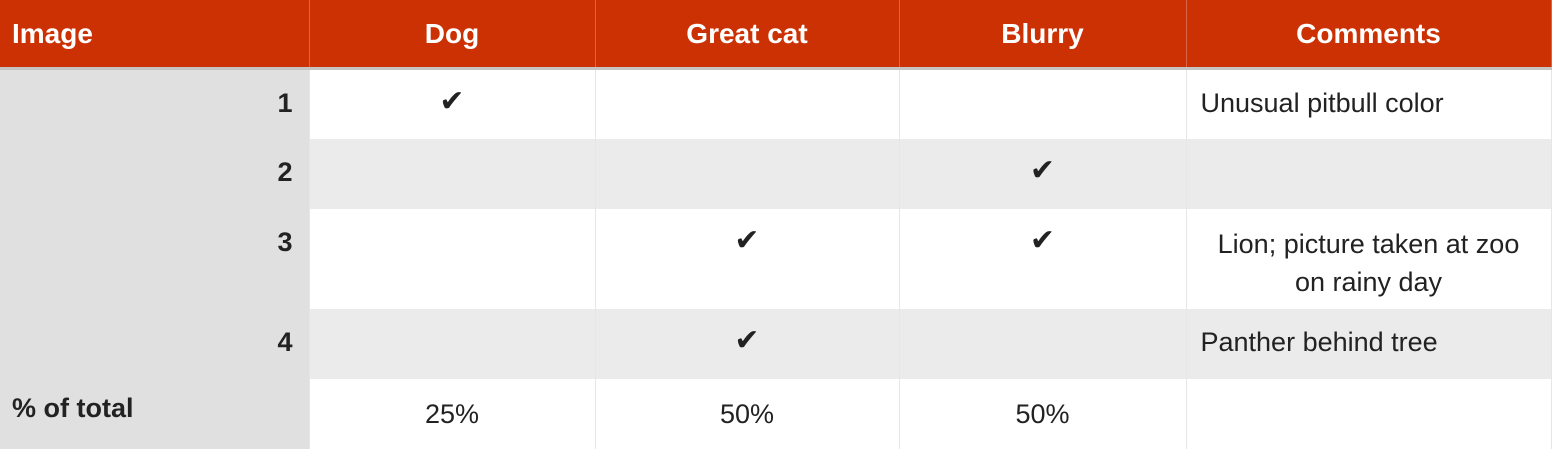 The height and width of the screenshot is (450, 1552). I want to click on header-image: Image, so click(155, 35).